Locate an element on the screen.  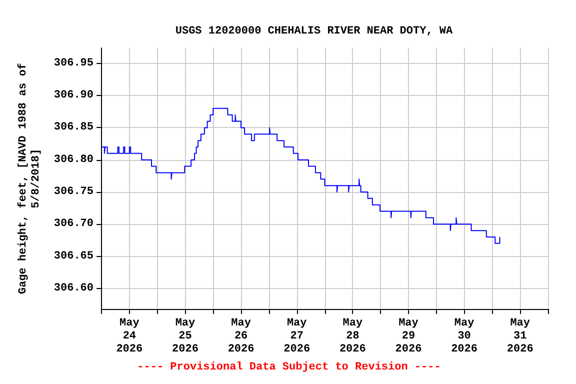
x-tick-label: May 24 2026 is located at coordinates (129, 337).